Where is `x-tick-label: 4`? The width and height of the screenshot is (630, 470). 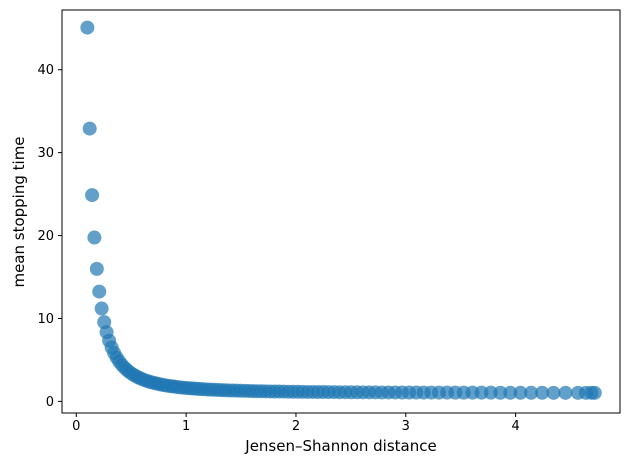 x-tick-label: 4 is located at coordinates (516, 426).